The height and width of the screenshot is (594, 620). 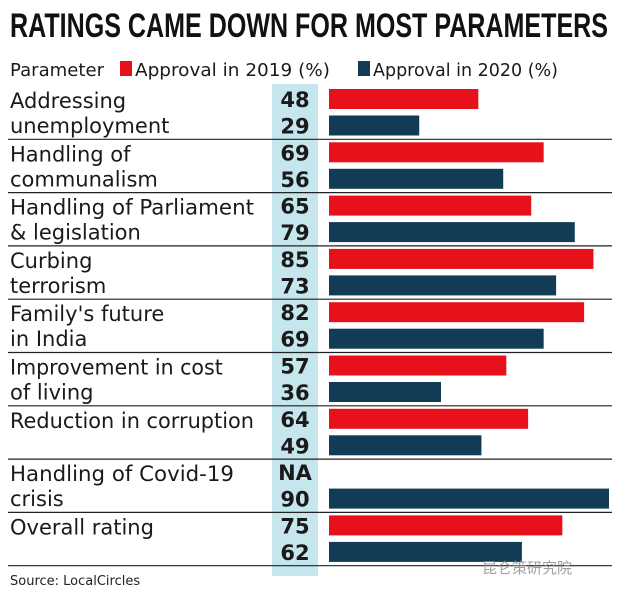 What do you see at coordinates (51, 261) in the screenshot?
I see `category-label: Curbing` at bounding box center [51, 261].